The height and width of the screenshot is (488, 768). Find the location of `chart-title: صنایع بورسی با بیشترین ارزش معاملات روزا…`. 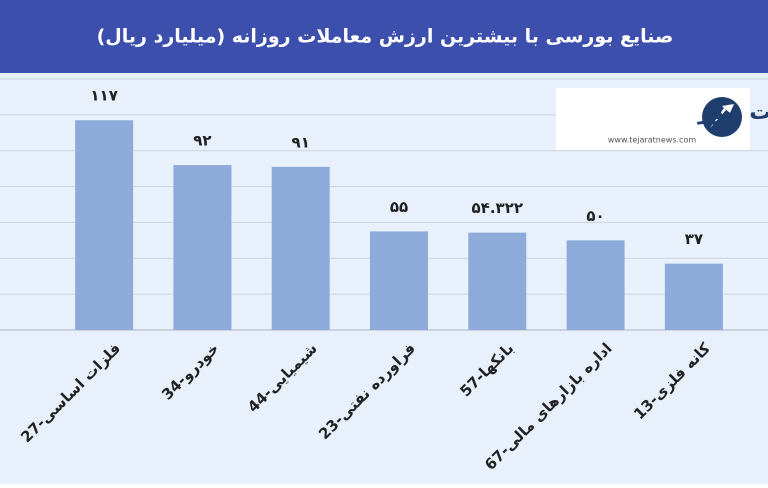

chart-title: صنایع بورسی با بیشترین ارزش معاملات روزا… is located at coordinates (385, 37).